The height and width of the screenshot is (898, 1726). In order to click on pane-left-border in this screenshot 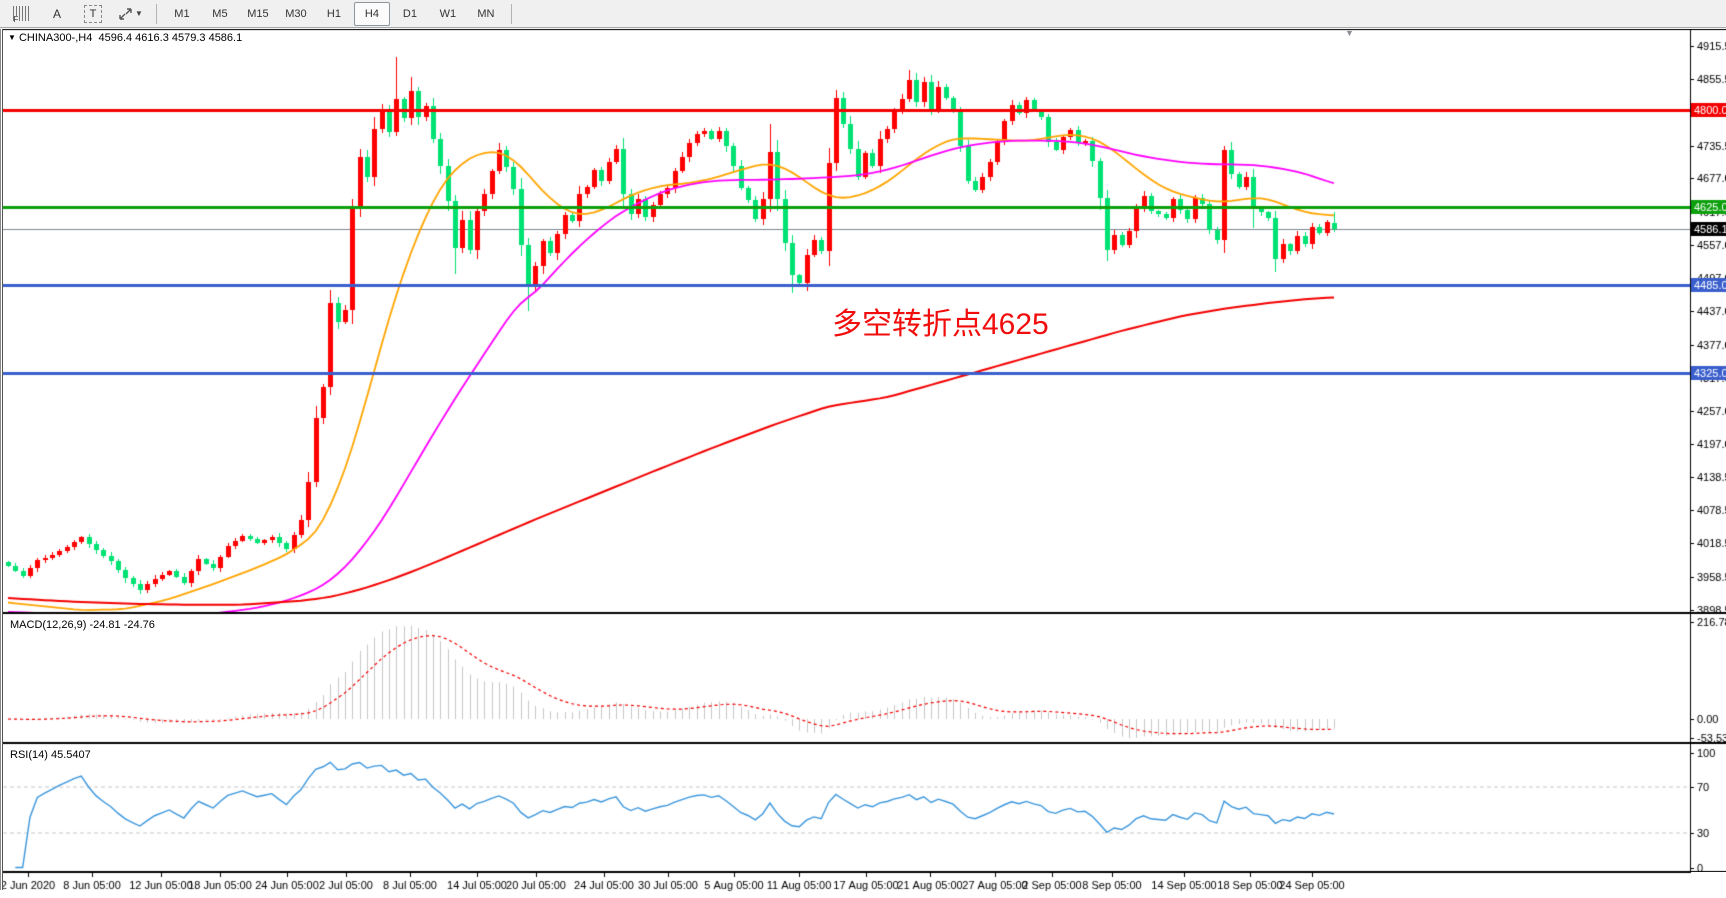, I will do `click(1, 459)`.